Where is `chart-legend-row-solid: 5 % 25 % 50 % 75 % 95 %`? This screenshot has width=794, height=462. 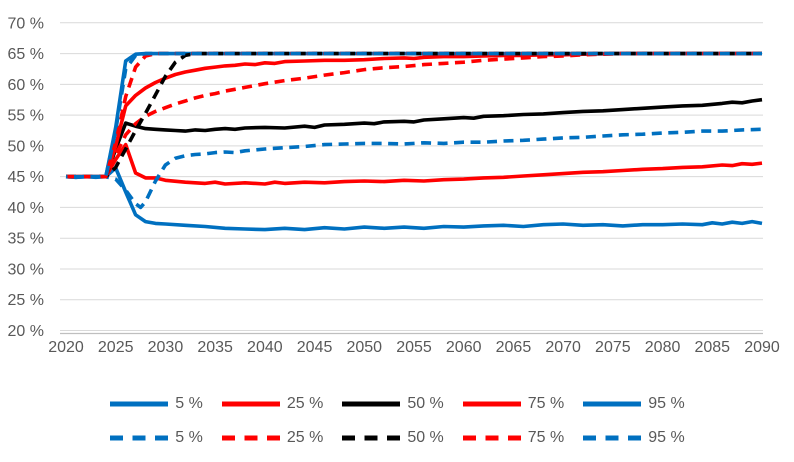 chart-legend-row-solid: 5 % 25 % 50 % 75 % 95 % is located at coordinates (397, 404).